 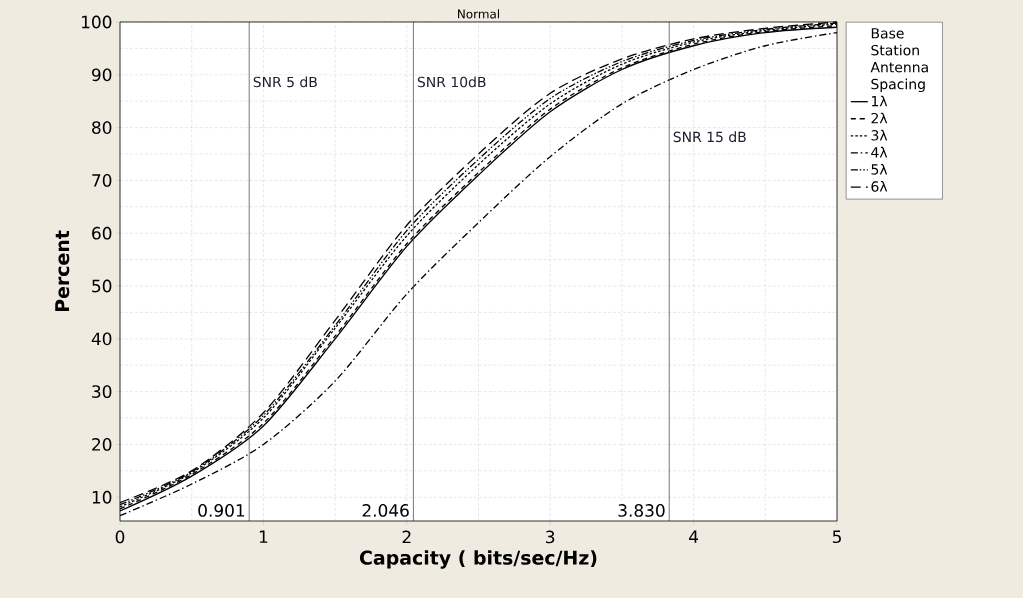 What do you see at coordinates (879, 152) in the screenshot?
I see `legend-label: 4λ` at bounding box center [879, 152].